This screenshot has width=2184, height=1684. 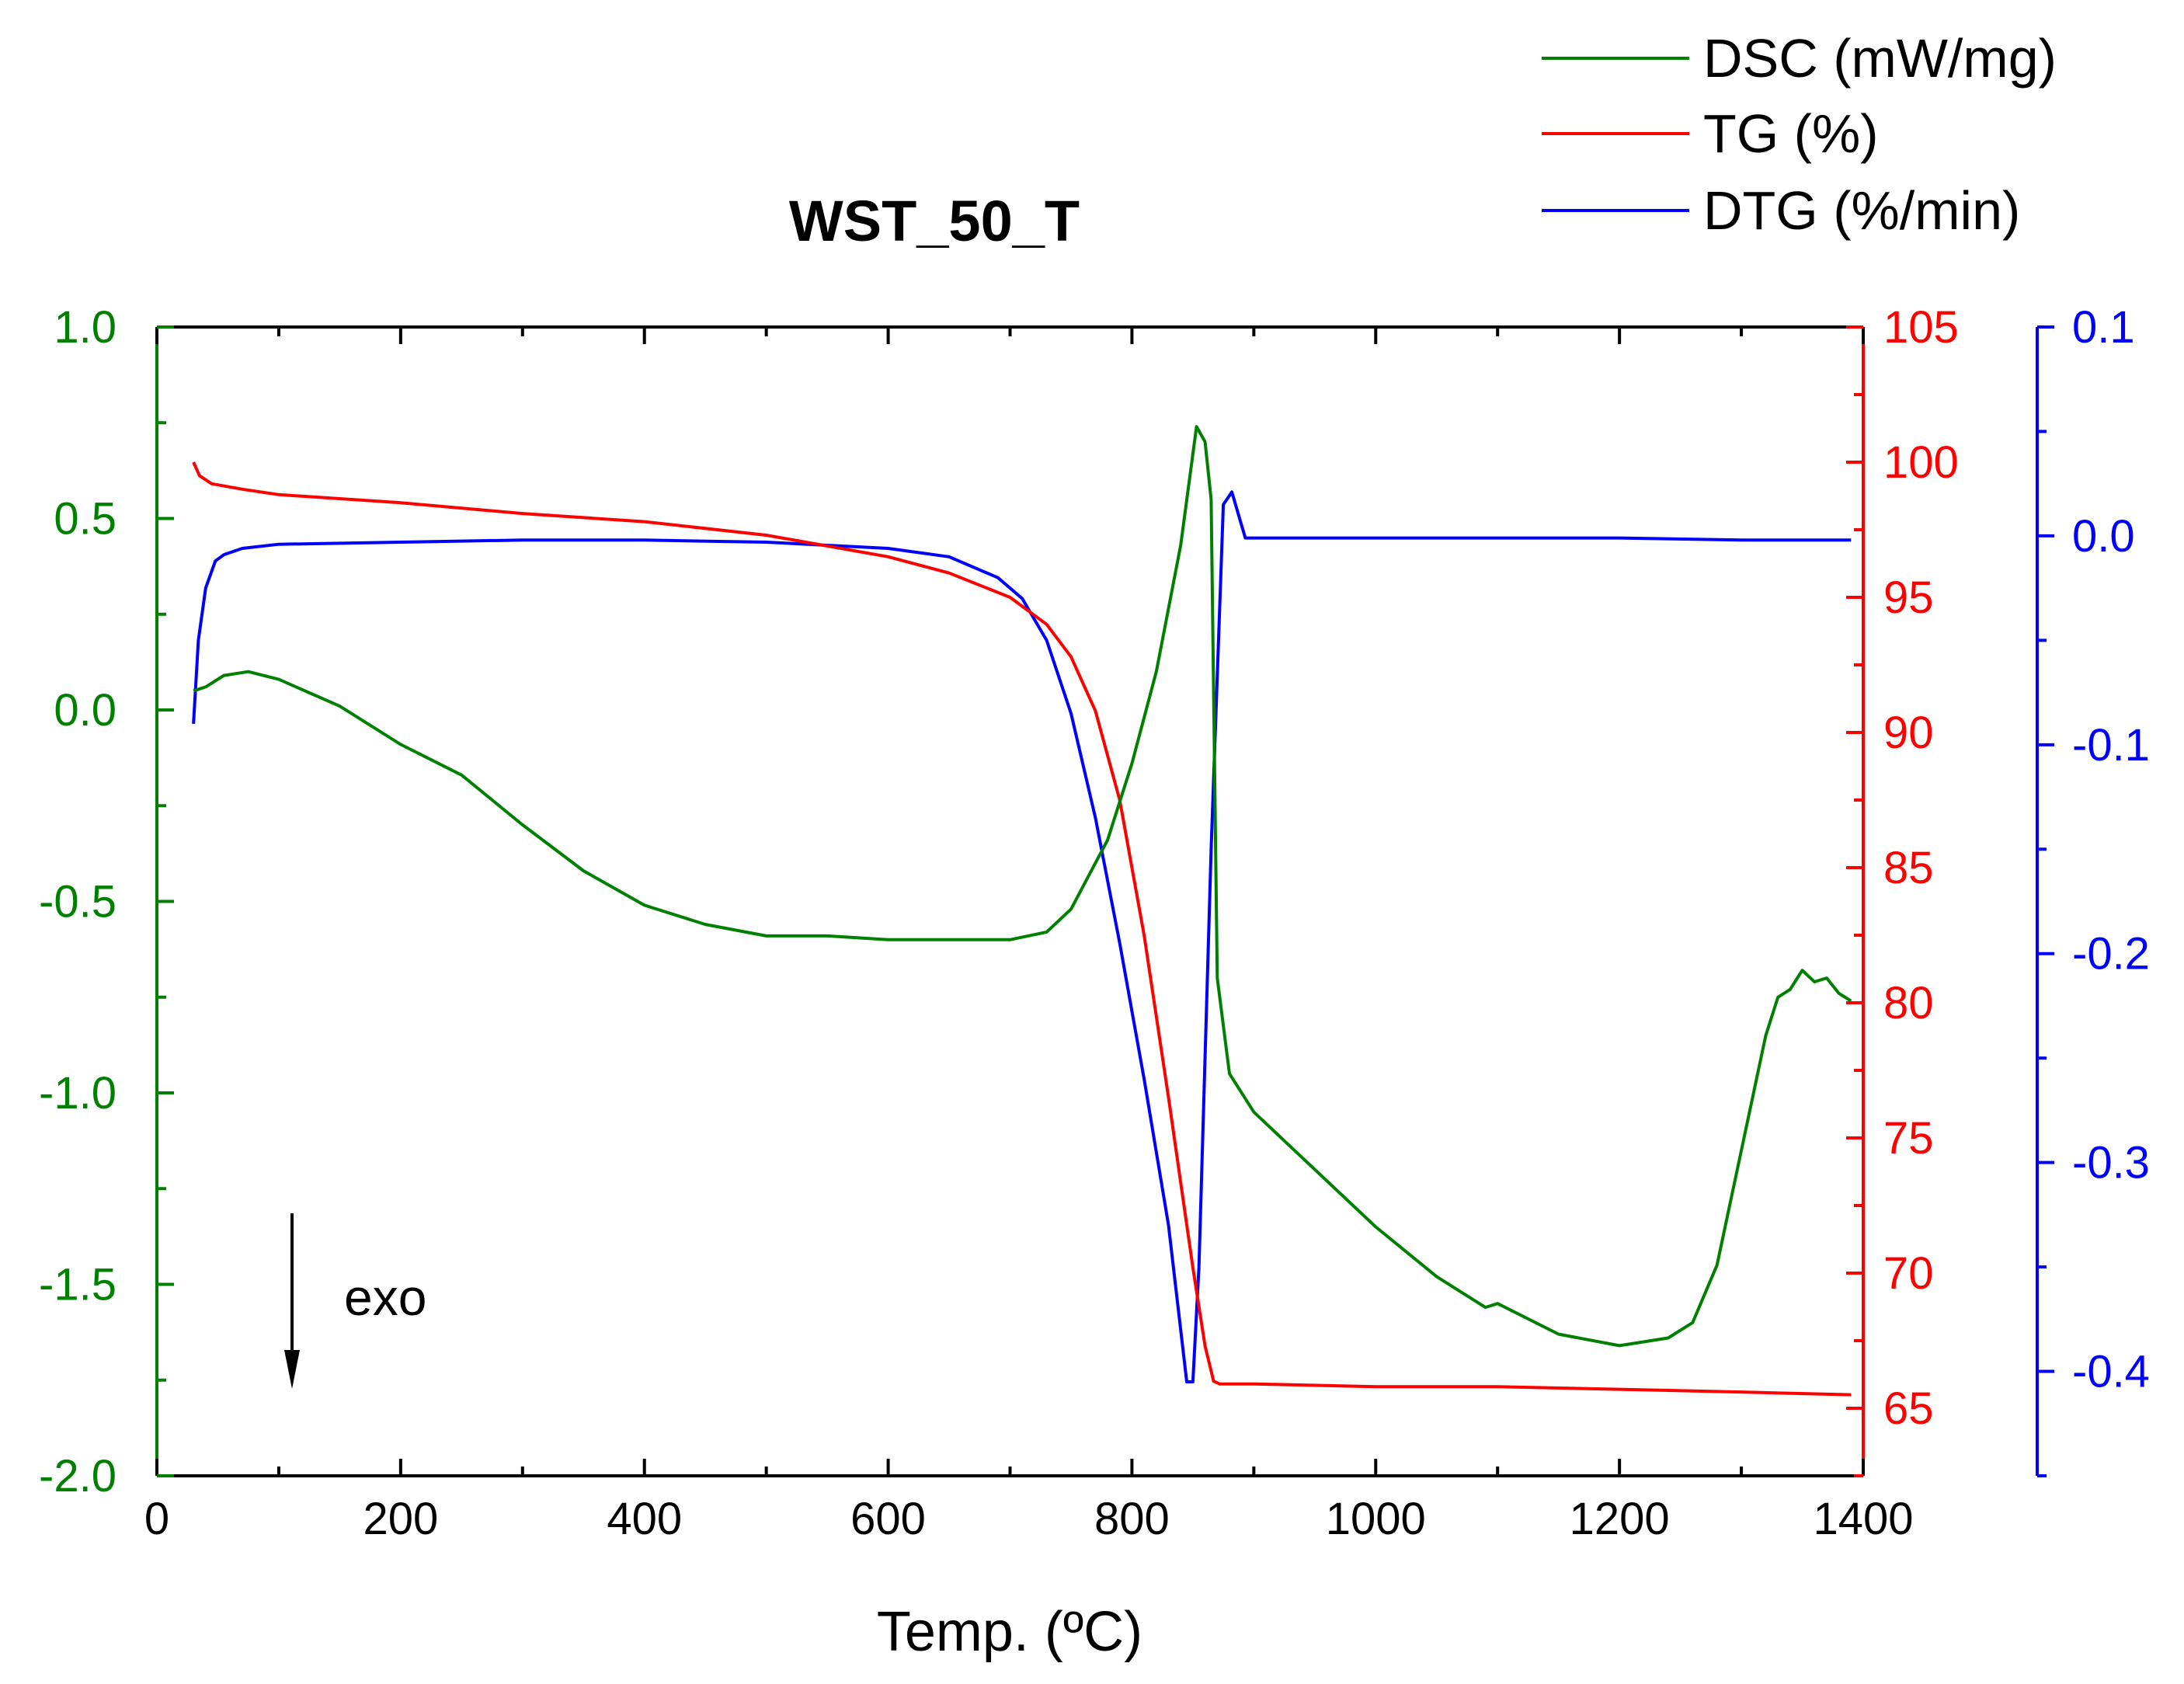 I want to click on dsc-tick-label: -1.5, so click(x=78, y=1285).